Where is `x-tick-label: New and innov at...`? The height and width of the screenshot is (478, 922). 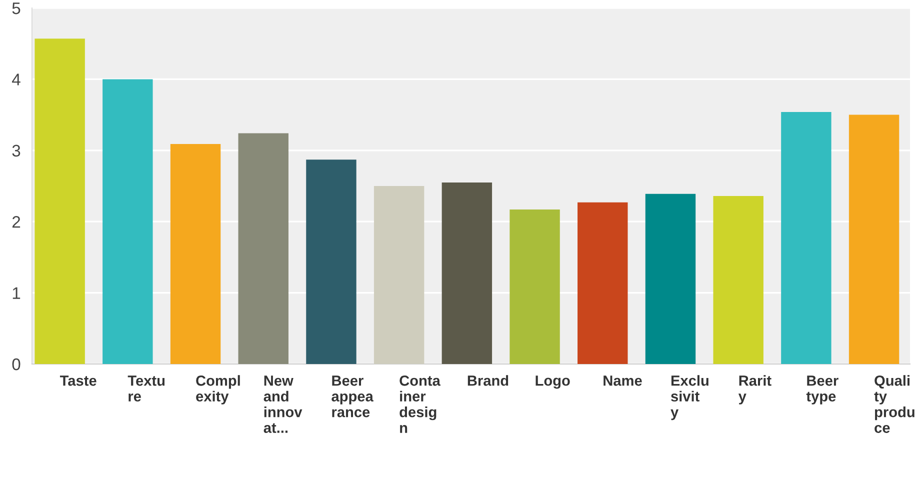 x-tick-label: New and innov at... is located at coordinates (283, 404).